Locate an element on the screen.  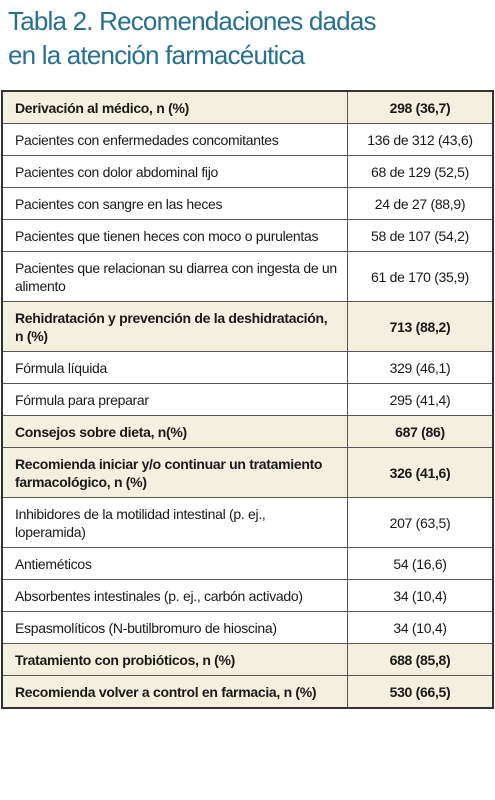
row-label: Tratamiento con probióticos, n (%) is located at coordinates (174, 659).